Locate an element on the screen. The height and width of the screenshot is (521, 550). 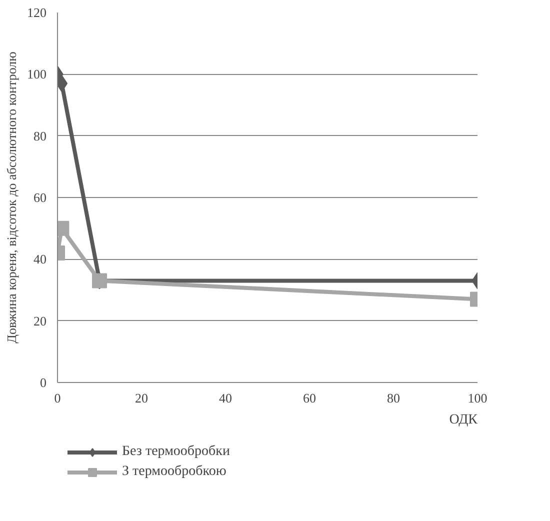
y-tick-label: 120 is located at coordinates (36, 12).